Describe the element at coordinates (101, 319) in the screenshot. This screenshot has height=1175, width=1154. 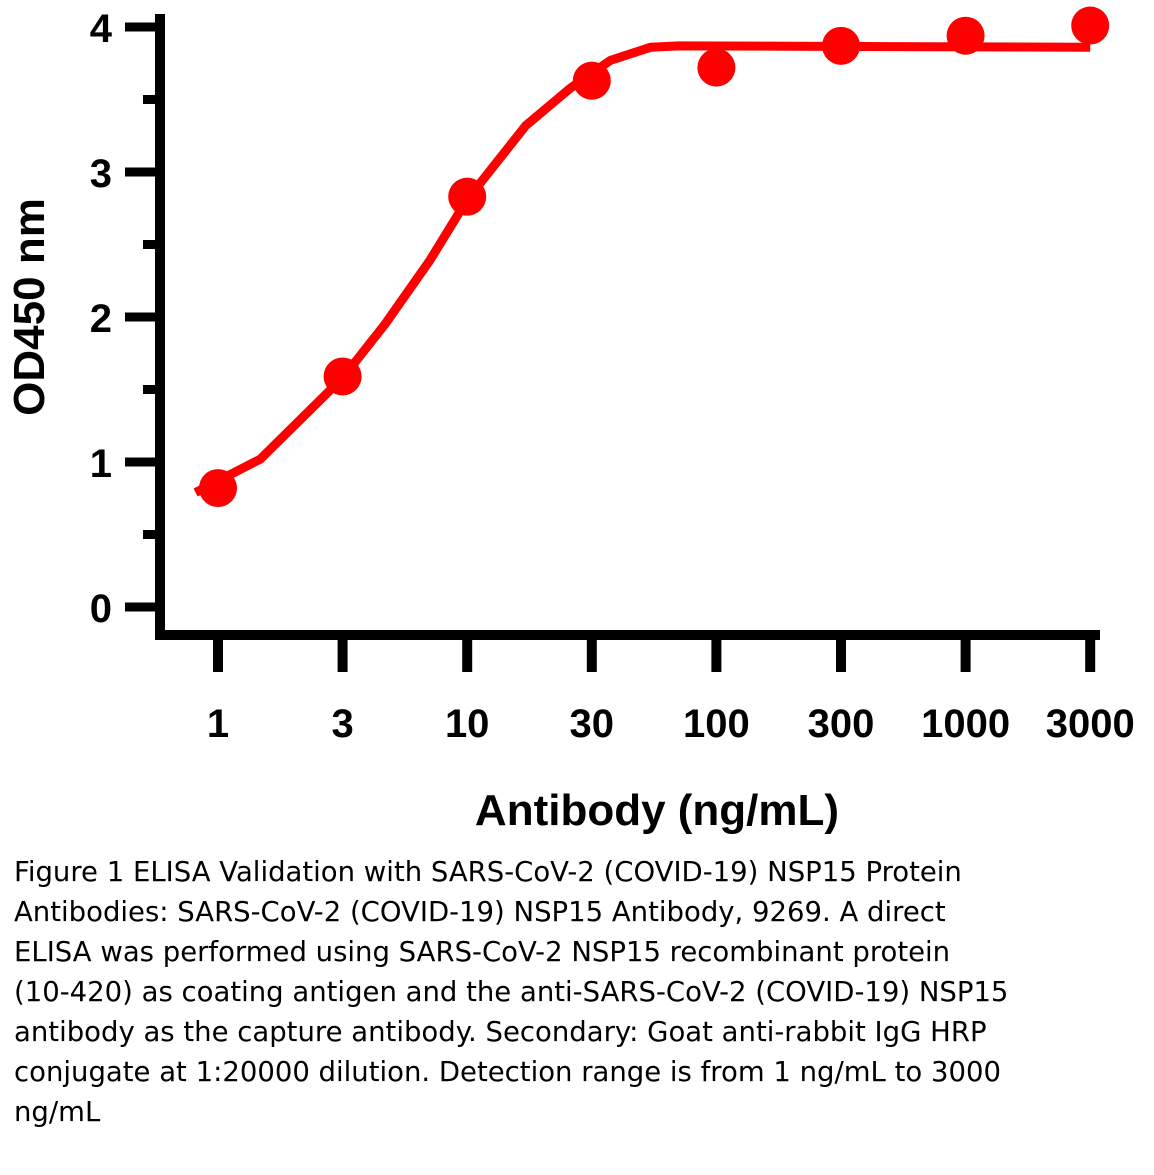
I see `y-tick-label: 2` at that location.